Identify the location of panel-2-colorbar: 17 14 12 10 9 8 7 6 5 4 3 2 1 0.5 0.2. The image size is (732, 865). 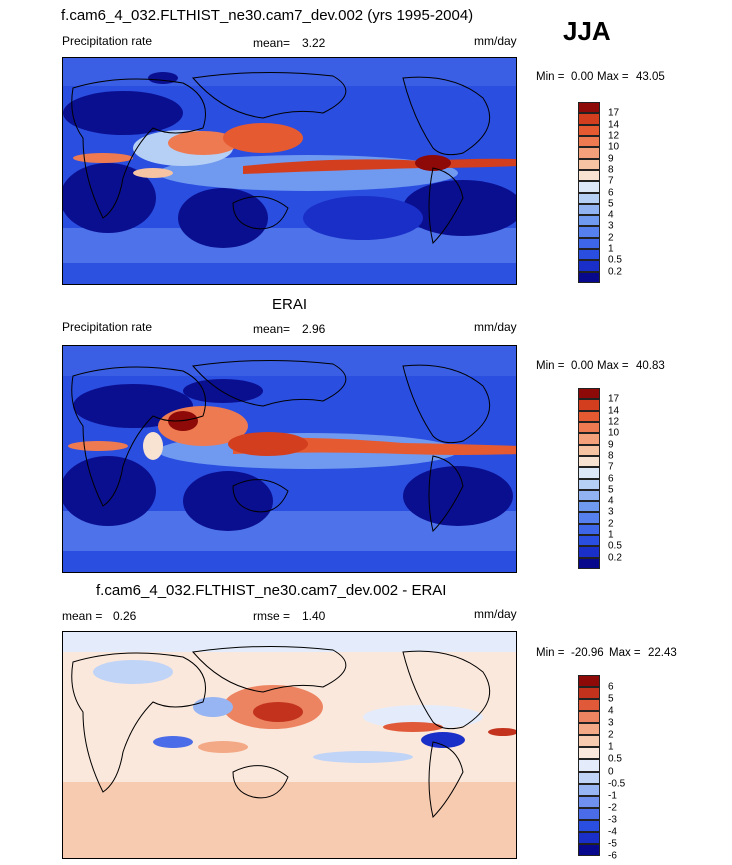
(600, 478).